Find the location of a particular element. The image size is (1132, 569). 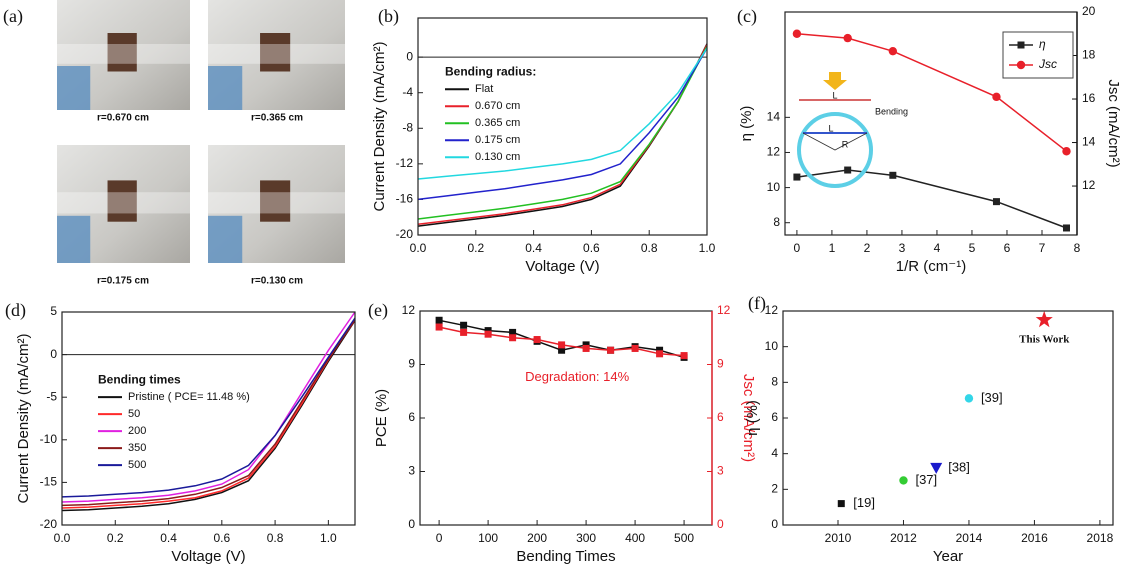

panel-label: (c) is located at coordinates (747, 16).